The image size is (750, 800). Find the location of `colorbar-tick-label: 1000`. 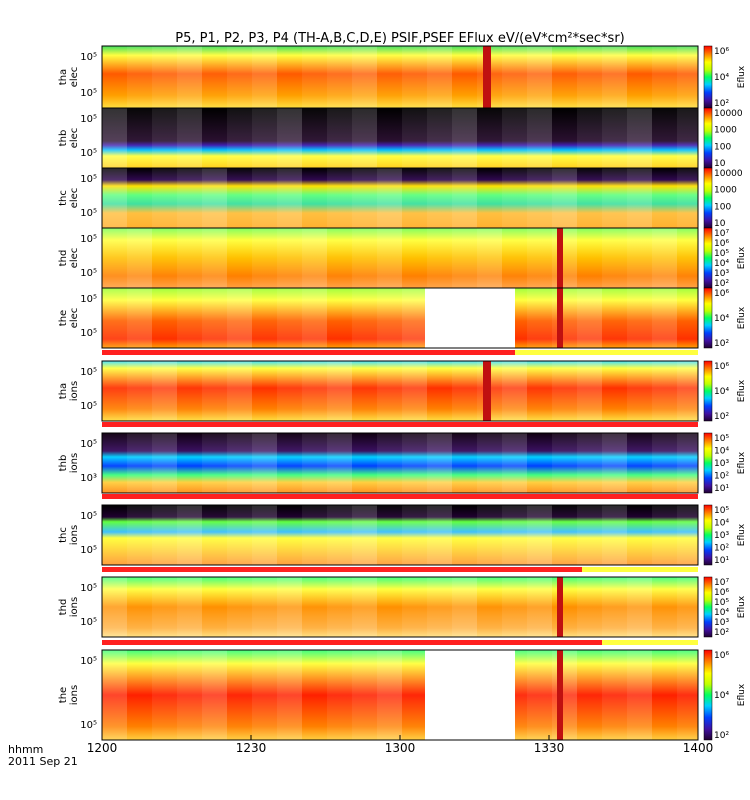

colorbar-tick-label: 1000 is located at coordinates (725, 131).